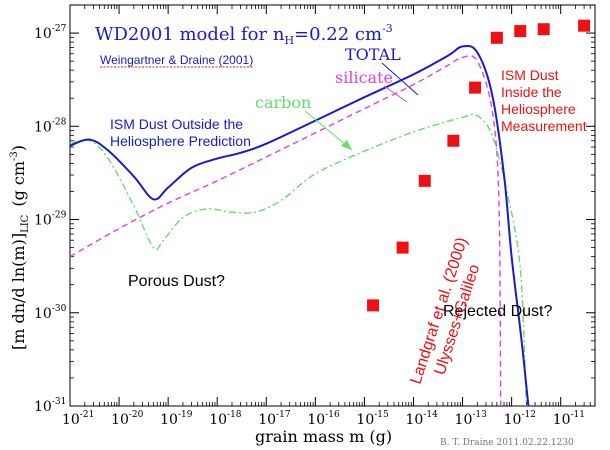 This screenshot has height=450, width=610. Describe the element at coordinates (283, 102) in the screenshot. I see `carbon-label: carbon` at that location.